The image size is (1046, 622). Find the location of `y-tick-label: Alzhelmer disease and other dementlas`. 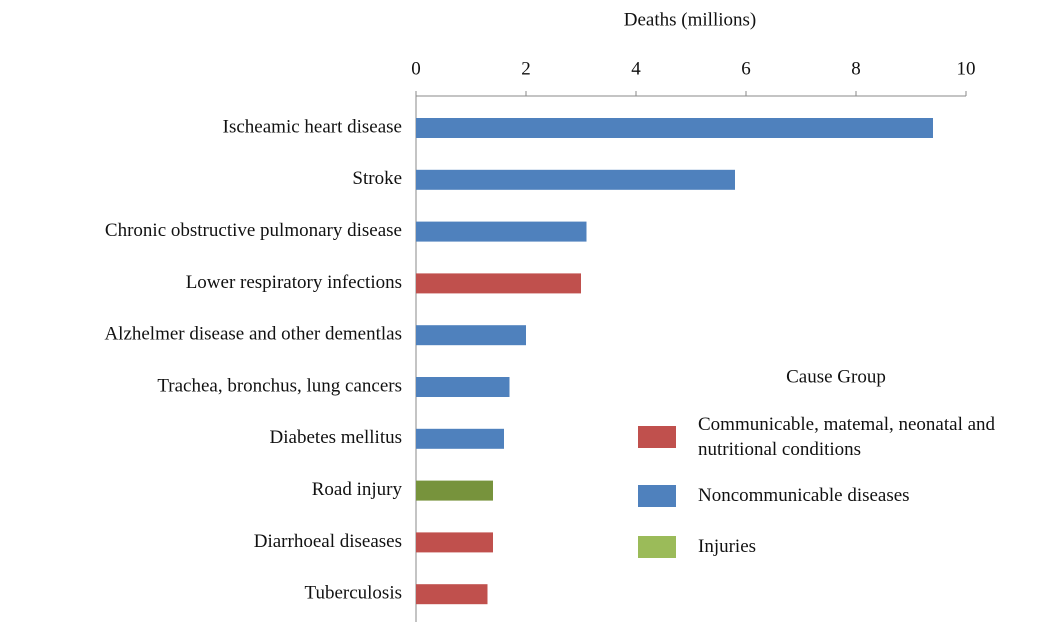

y-tick-label: Alzhelmer disease and other dementlas is located at coordinates (253, 334).